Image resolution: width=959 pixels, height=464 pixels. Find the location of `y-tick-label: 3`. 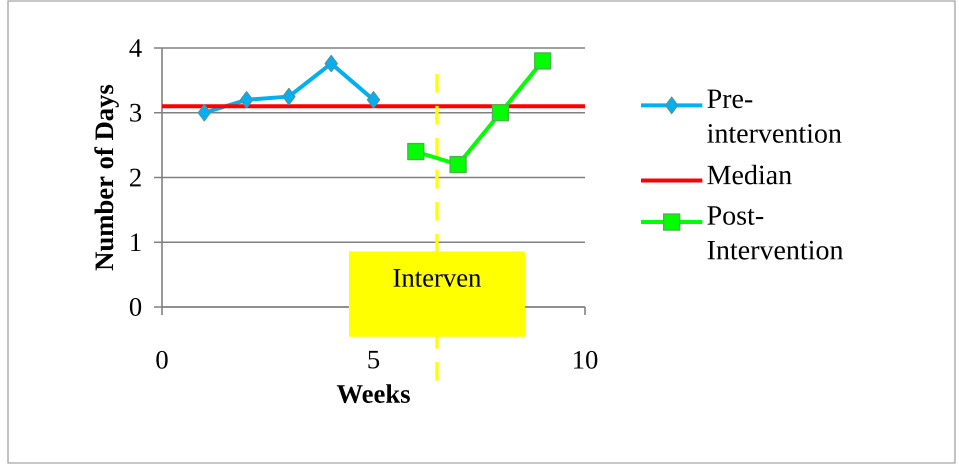

y-tick-label: 3 is located at coordinates (136, 113).